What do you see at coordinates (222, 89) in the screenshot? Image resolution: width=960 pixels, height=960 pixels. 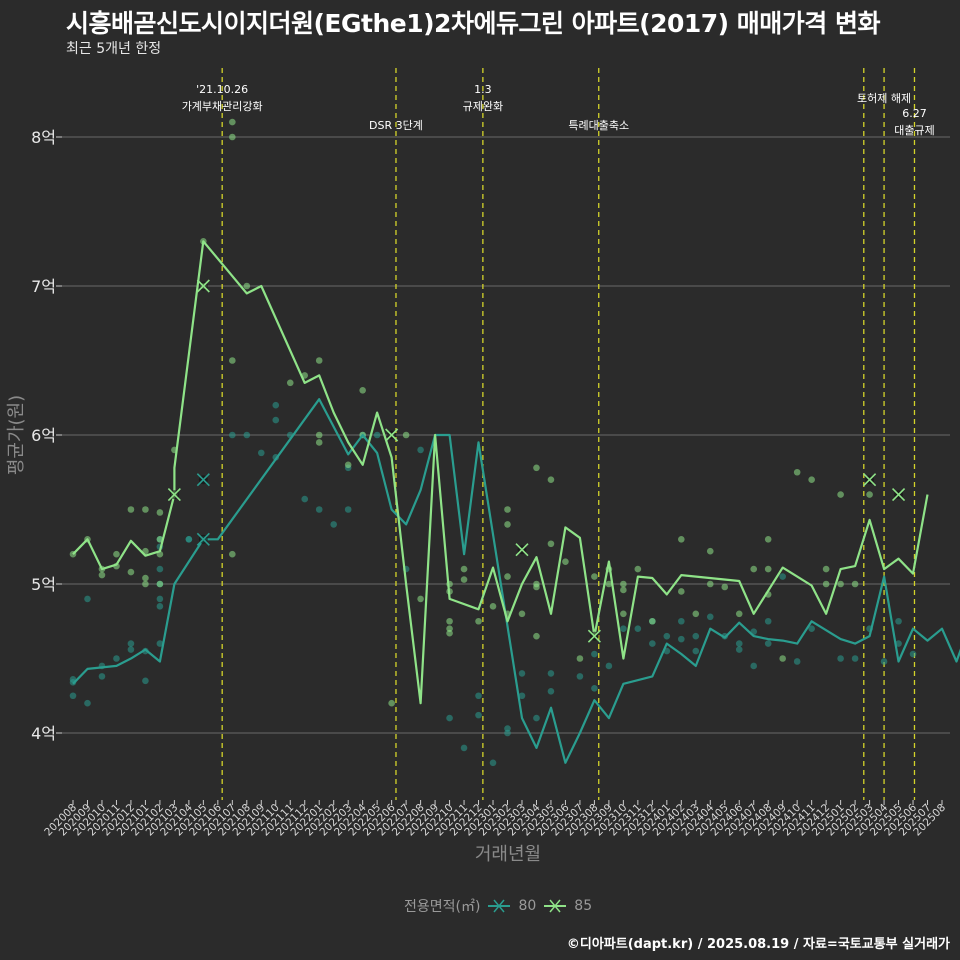 I see `event-label: '21.10.26` at bounding box center [222, 89].